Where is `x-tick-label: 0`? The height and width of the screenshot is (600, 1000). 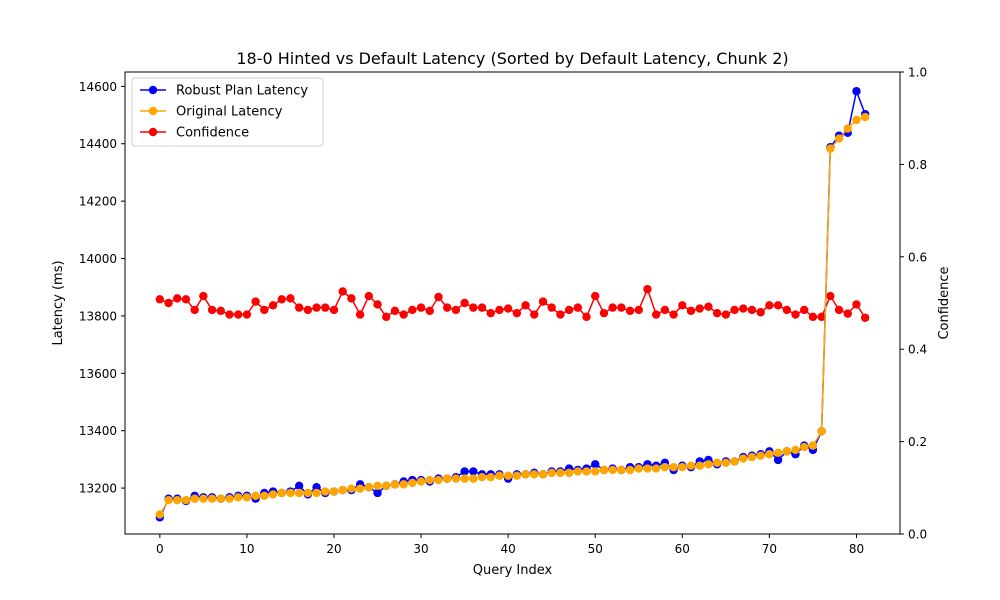 x-tick-label: 0 is located at coordinates (160, 549).